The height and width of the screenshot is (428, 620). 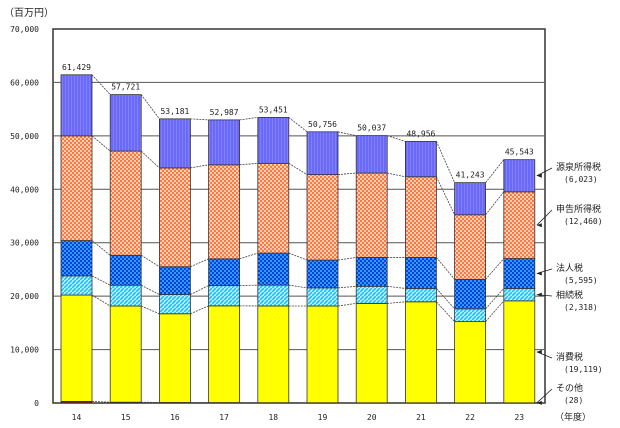 I want to click on total-label: 50,756, so click(x=322, y=124).